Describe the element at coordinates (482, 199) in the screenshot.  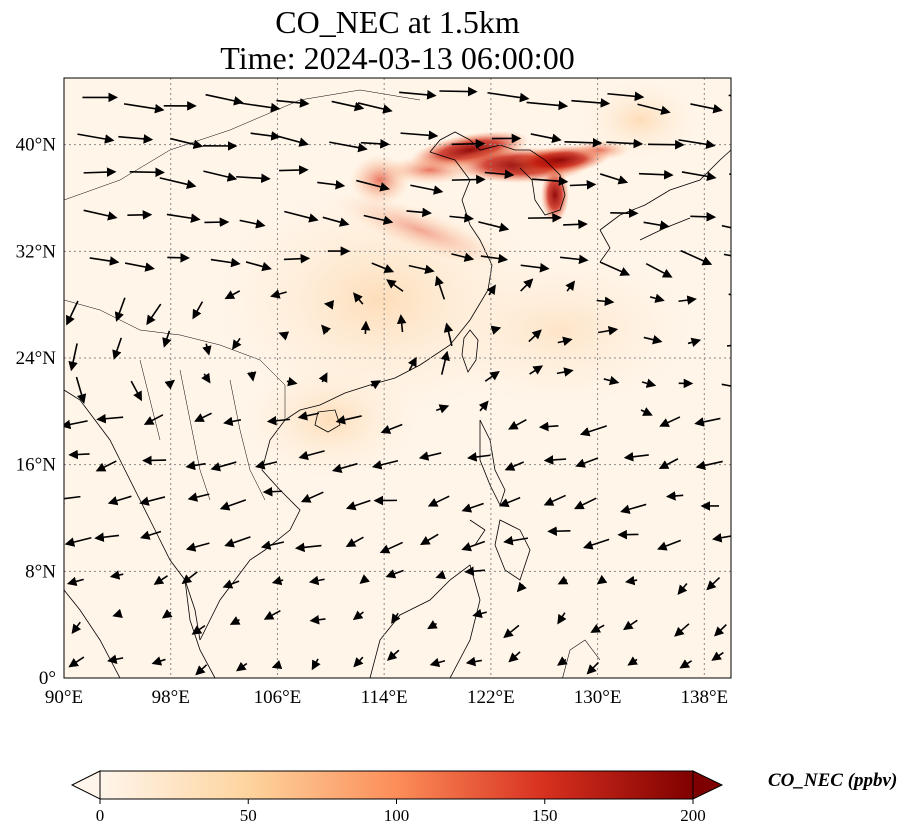
I see `co-plume-high-concentration` at that location.